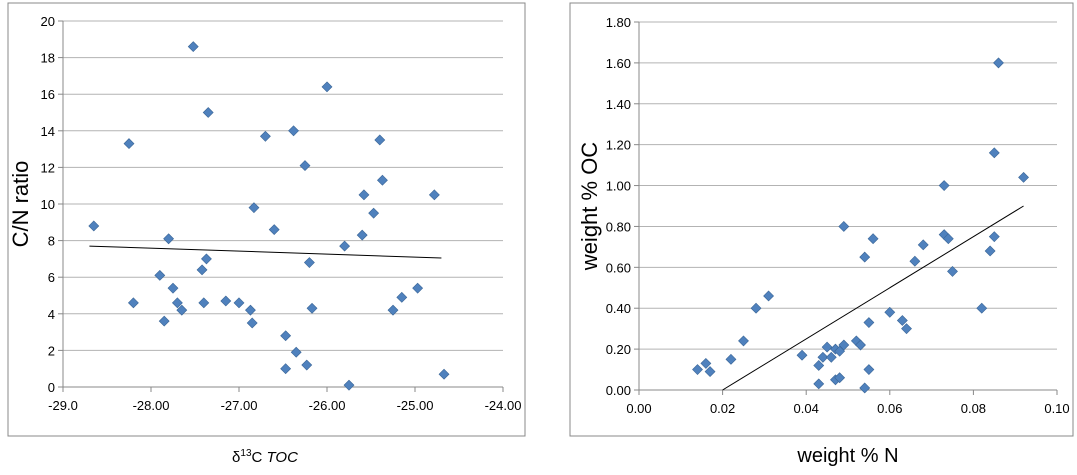  Describe the element at coordinates (48, 21) in the screenshot. I see `y-tick-label: 20` at that location.